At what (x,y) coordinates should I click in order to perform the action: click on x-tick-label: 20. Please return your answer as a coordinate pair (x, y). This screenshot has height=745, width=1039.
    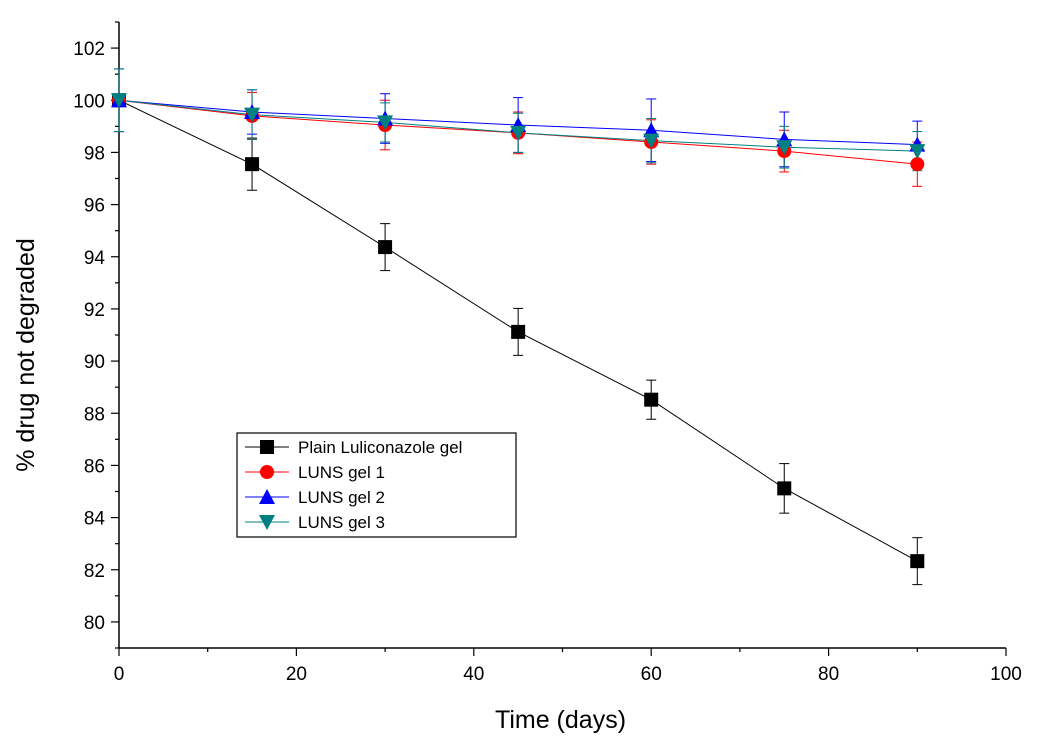
    Looking at the image, I should click on (296, 674).